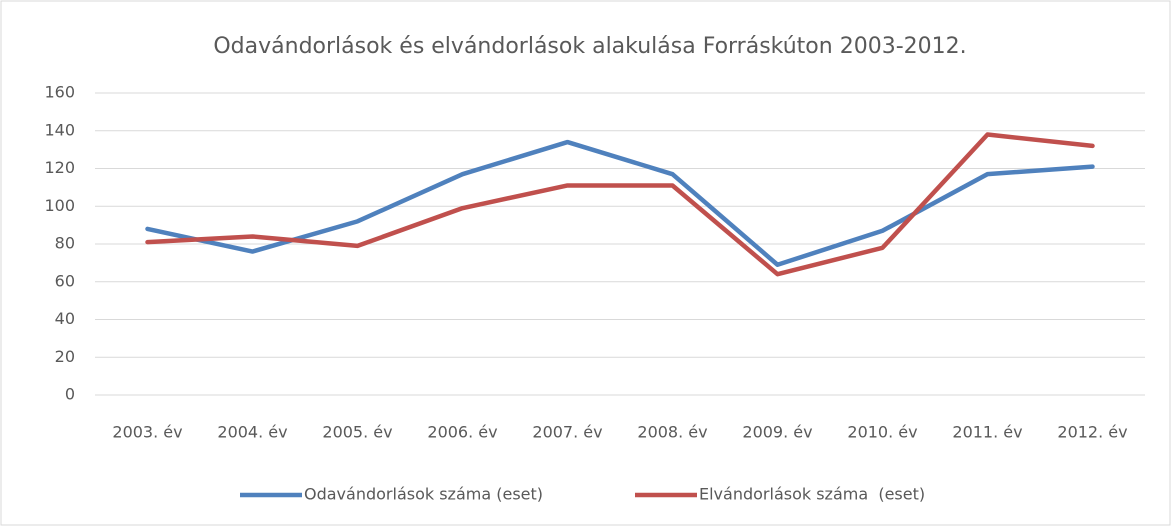  I want to click on legend-label: Odavándorlások száma (eset), so click(423, 494).